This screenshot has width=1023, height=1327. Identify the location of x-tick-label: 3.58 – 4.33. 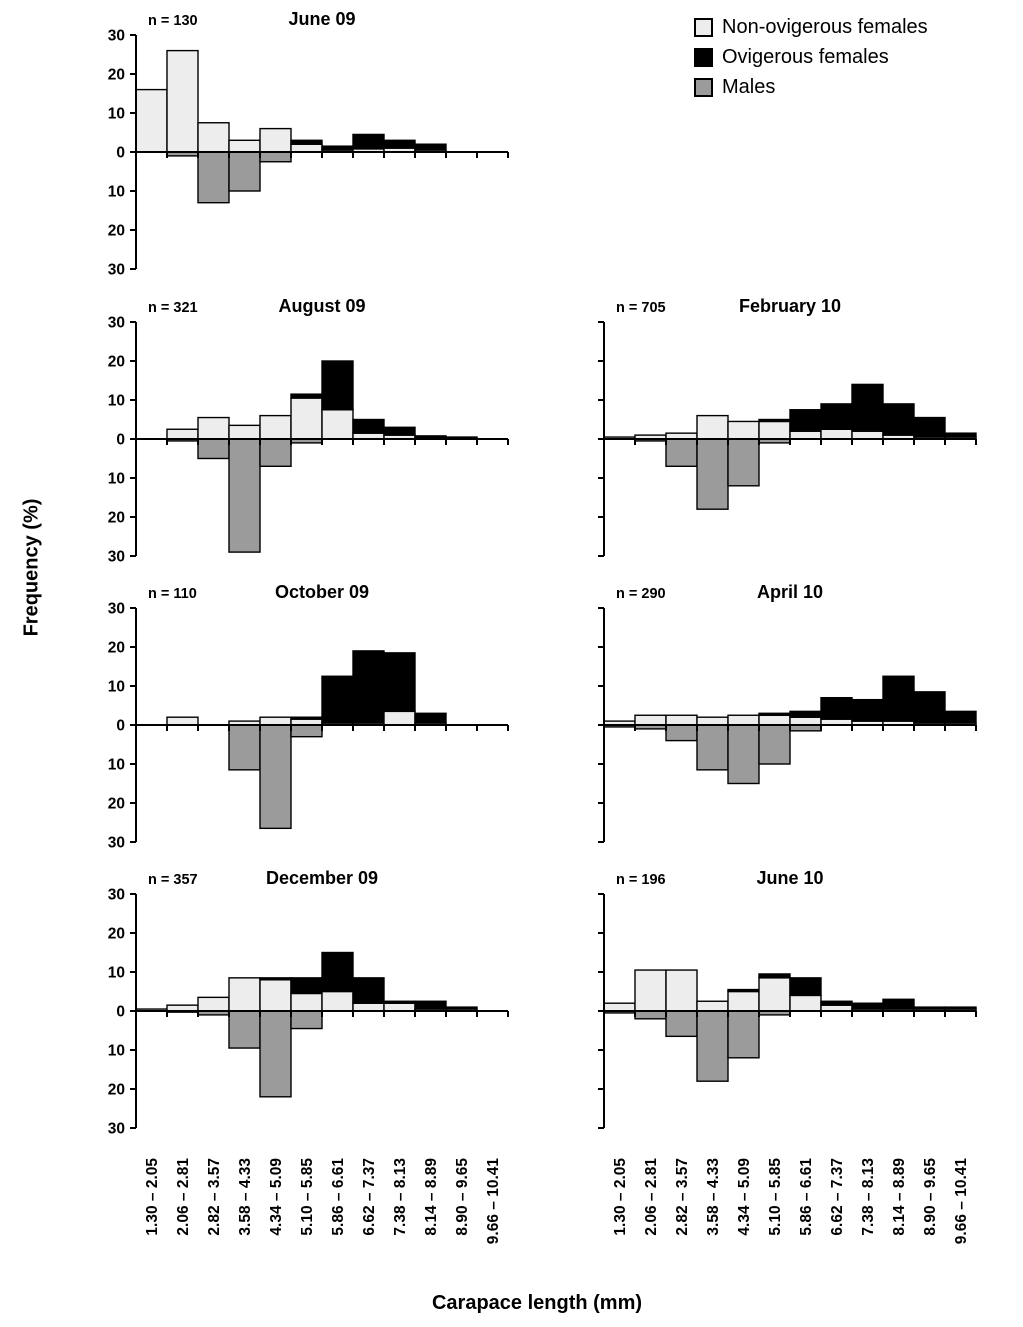
(245, 1197).